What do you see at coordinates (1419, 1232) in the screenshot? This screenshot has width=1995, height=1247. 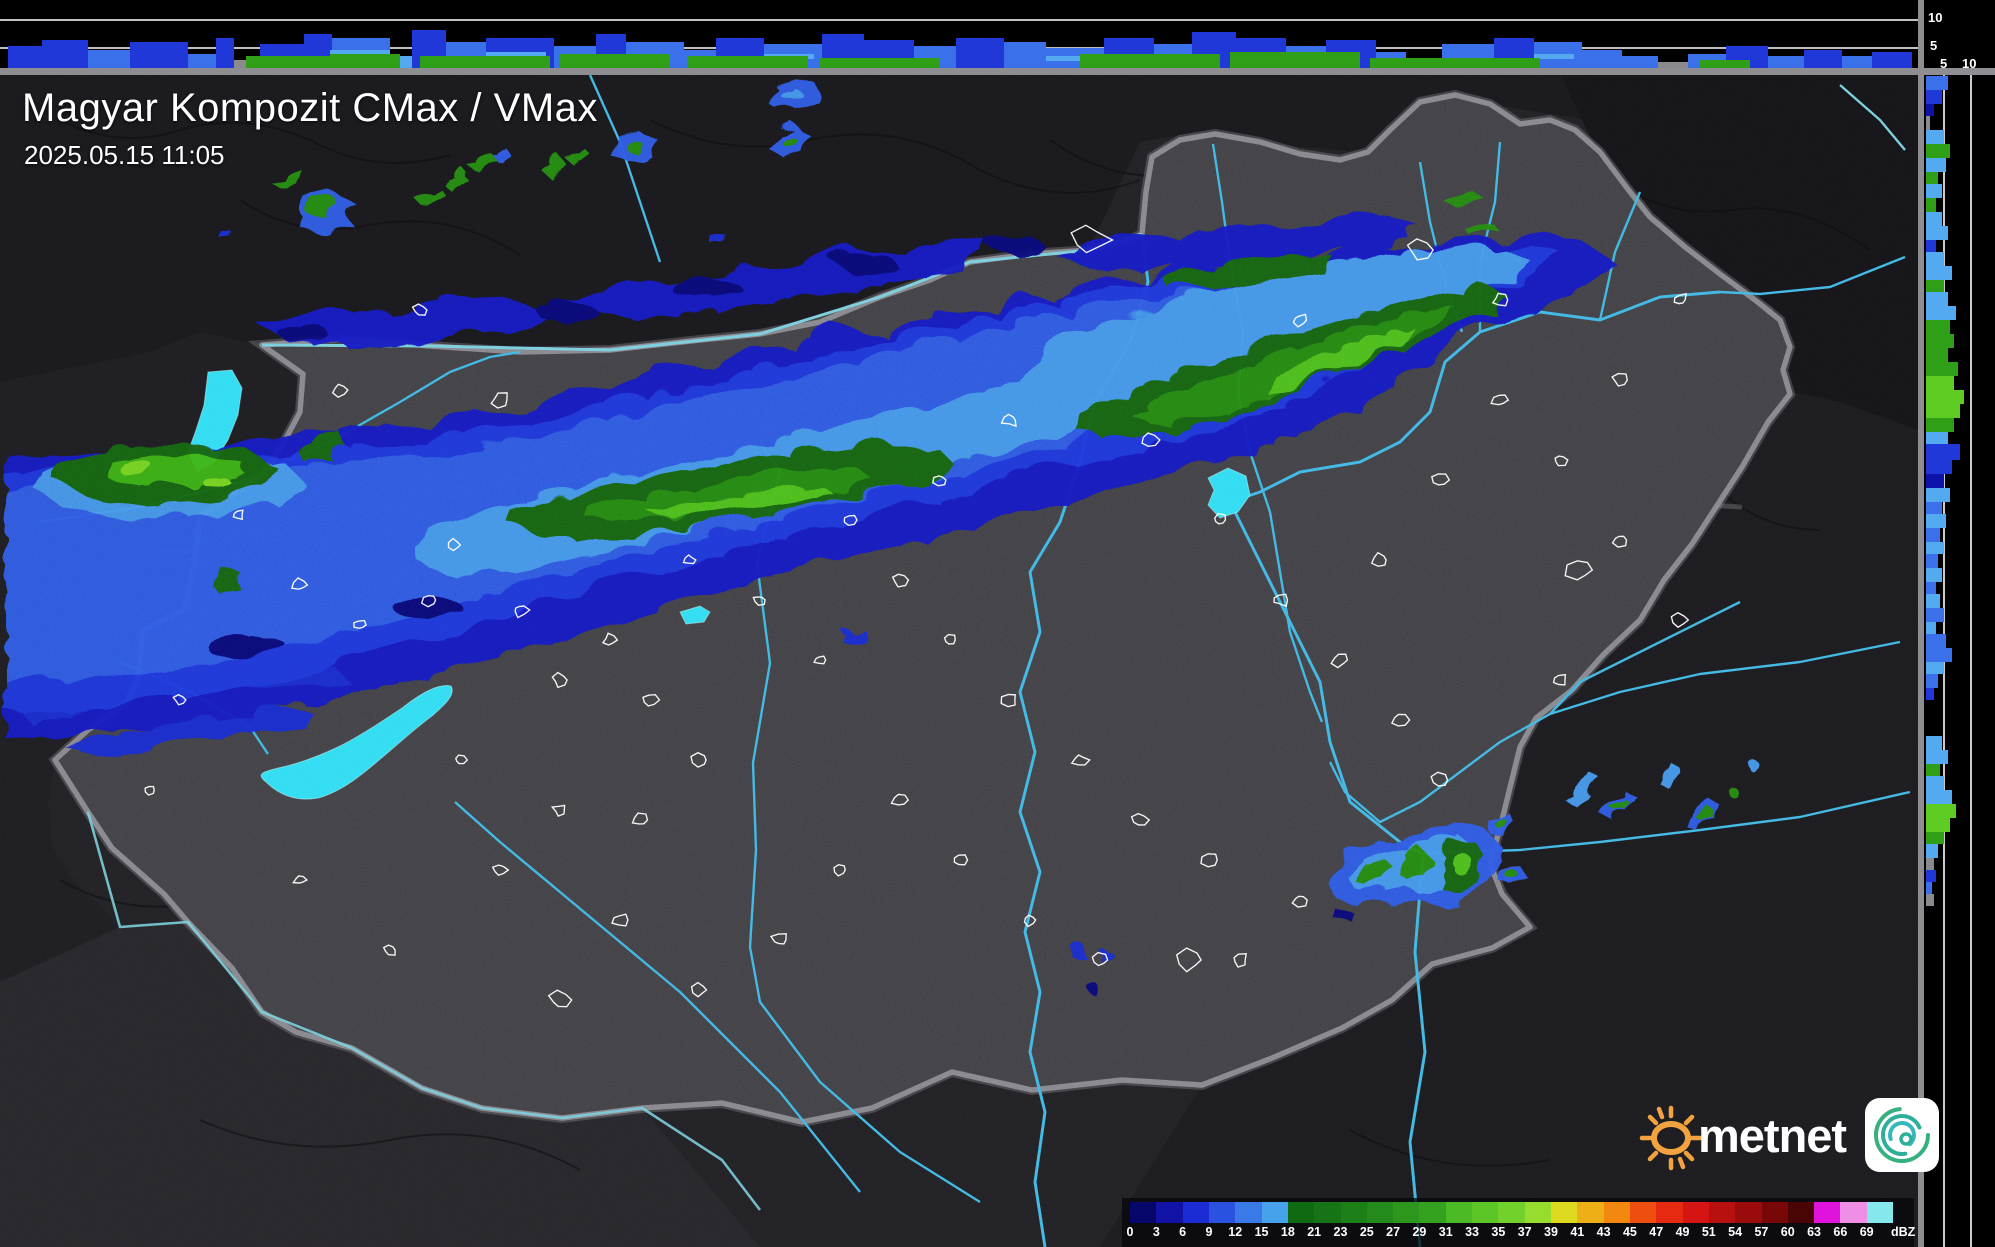 I see `legend-tick: 29` at bounding box center [1419, 1232].